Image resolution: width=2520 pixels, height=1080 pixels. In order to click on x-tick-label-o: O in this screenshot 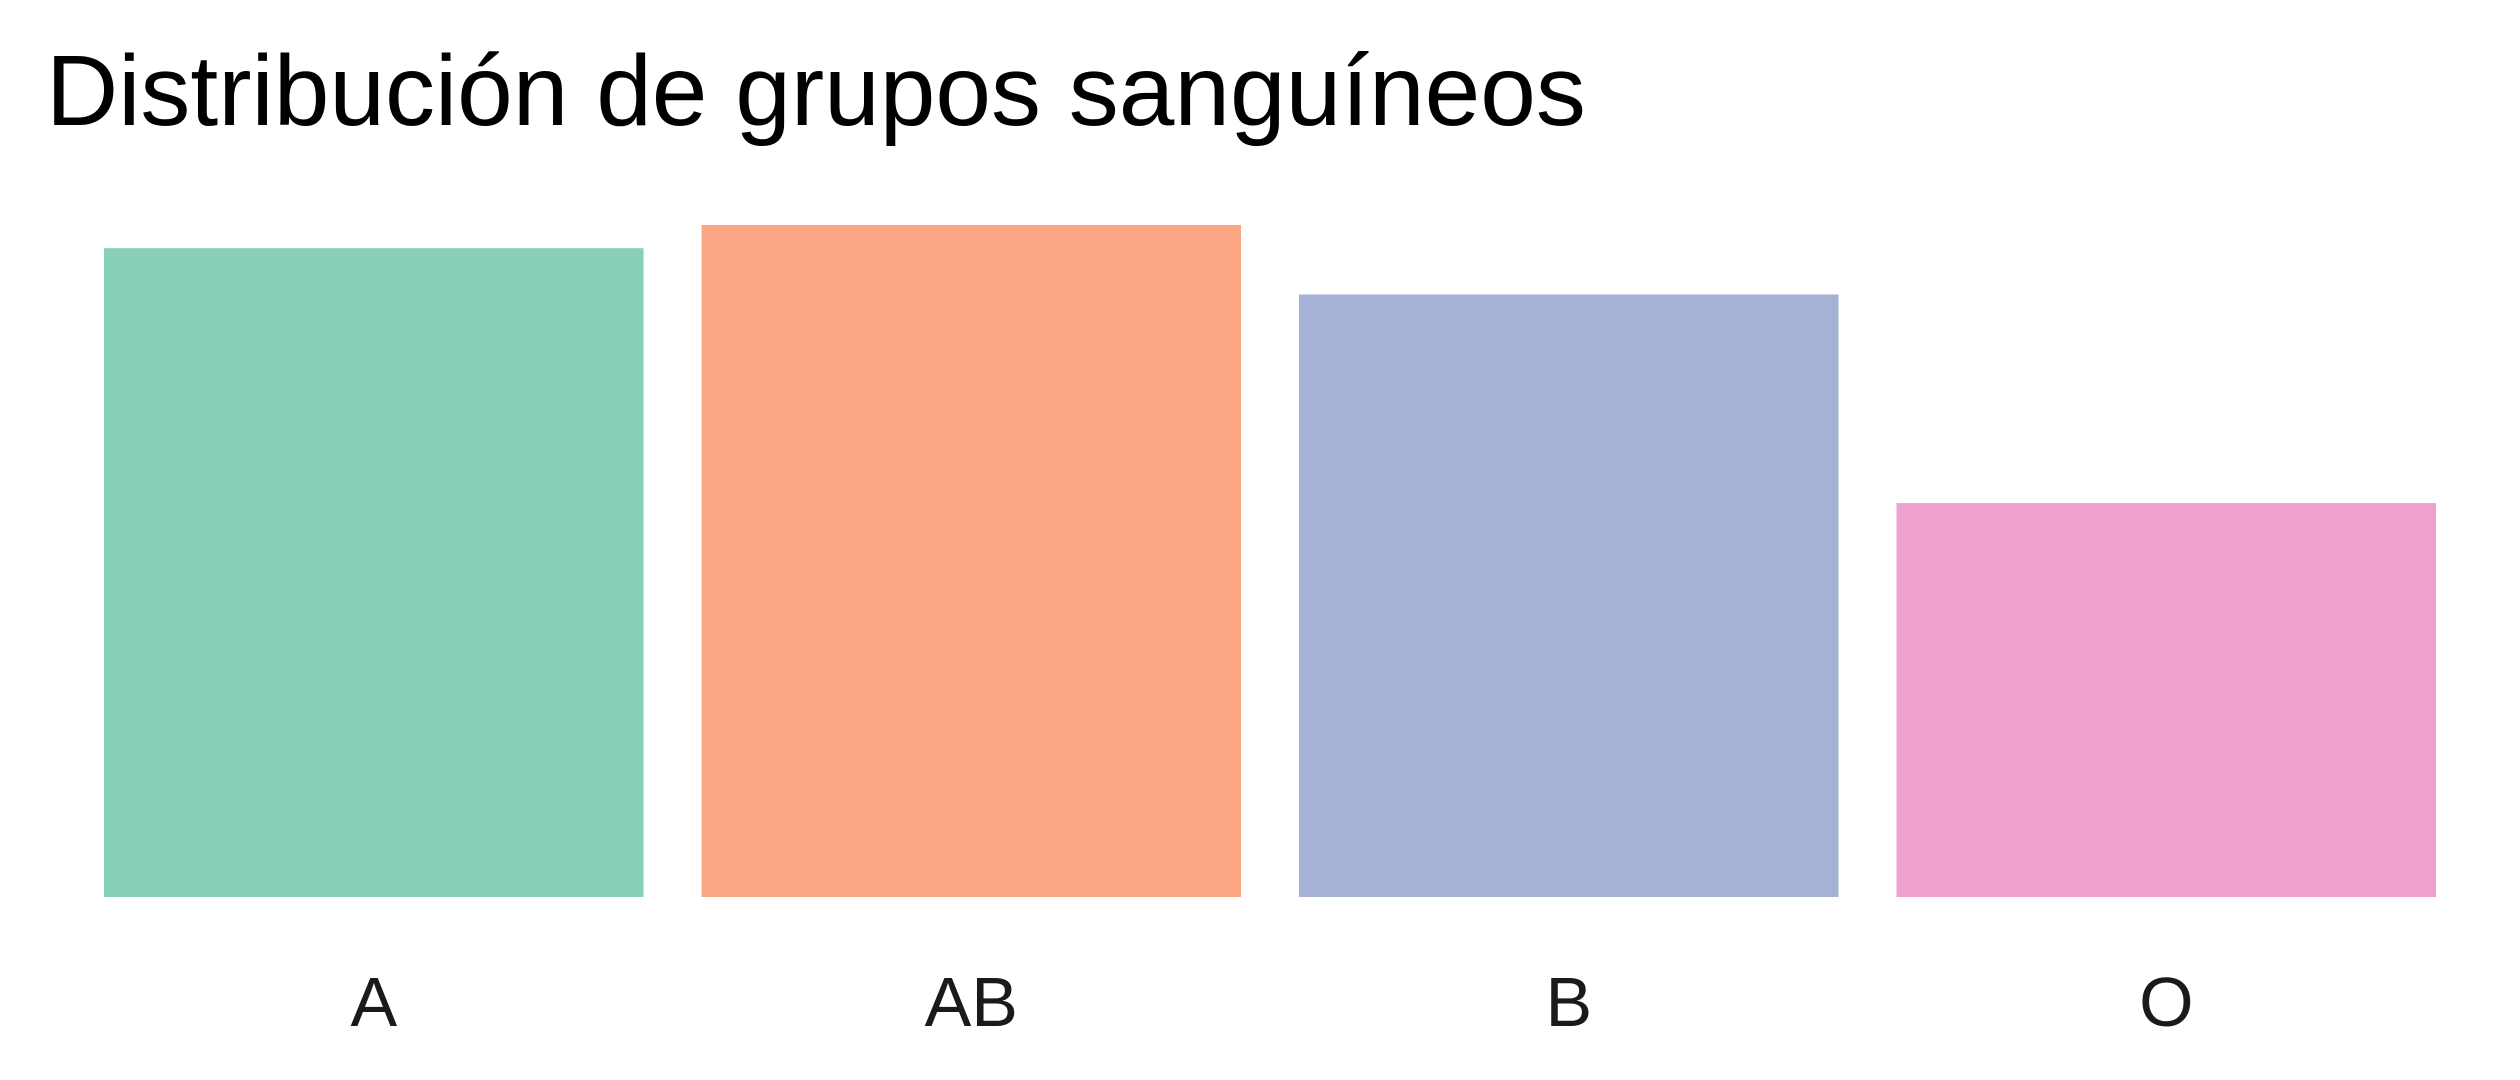, I will do `click(2166, 1002)`.